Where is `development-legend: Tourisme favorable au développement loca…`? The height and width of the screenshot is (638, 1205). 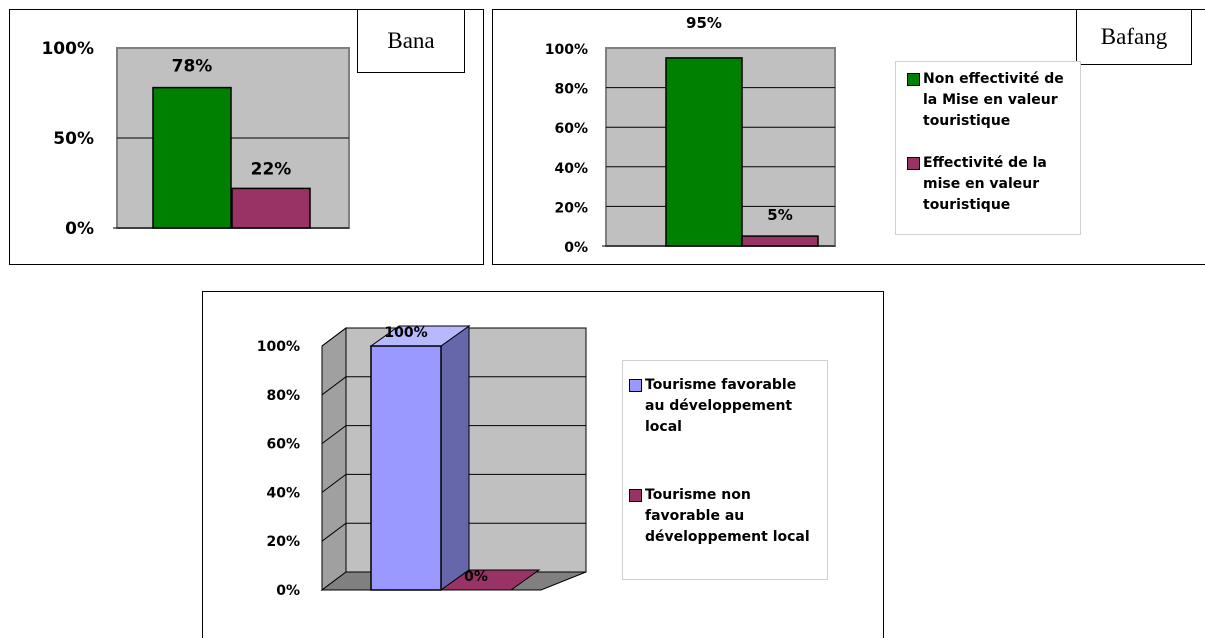
development-legend: Tourisme favorable au développement loca… is located at coordinates (725, 470).